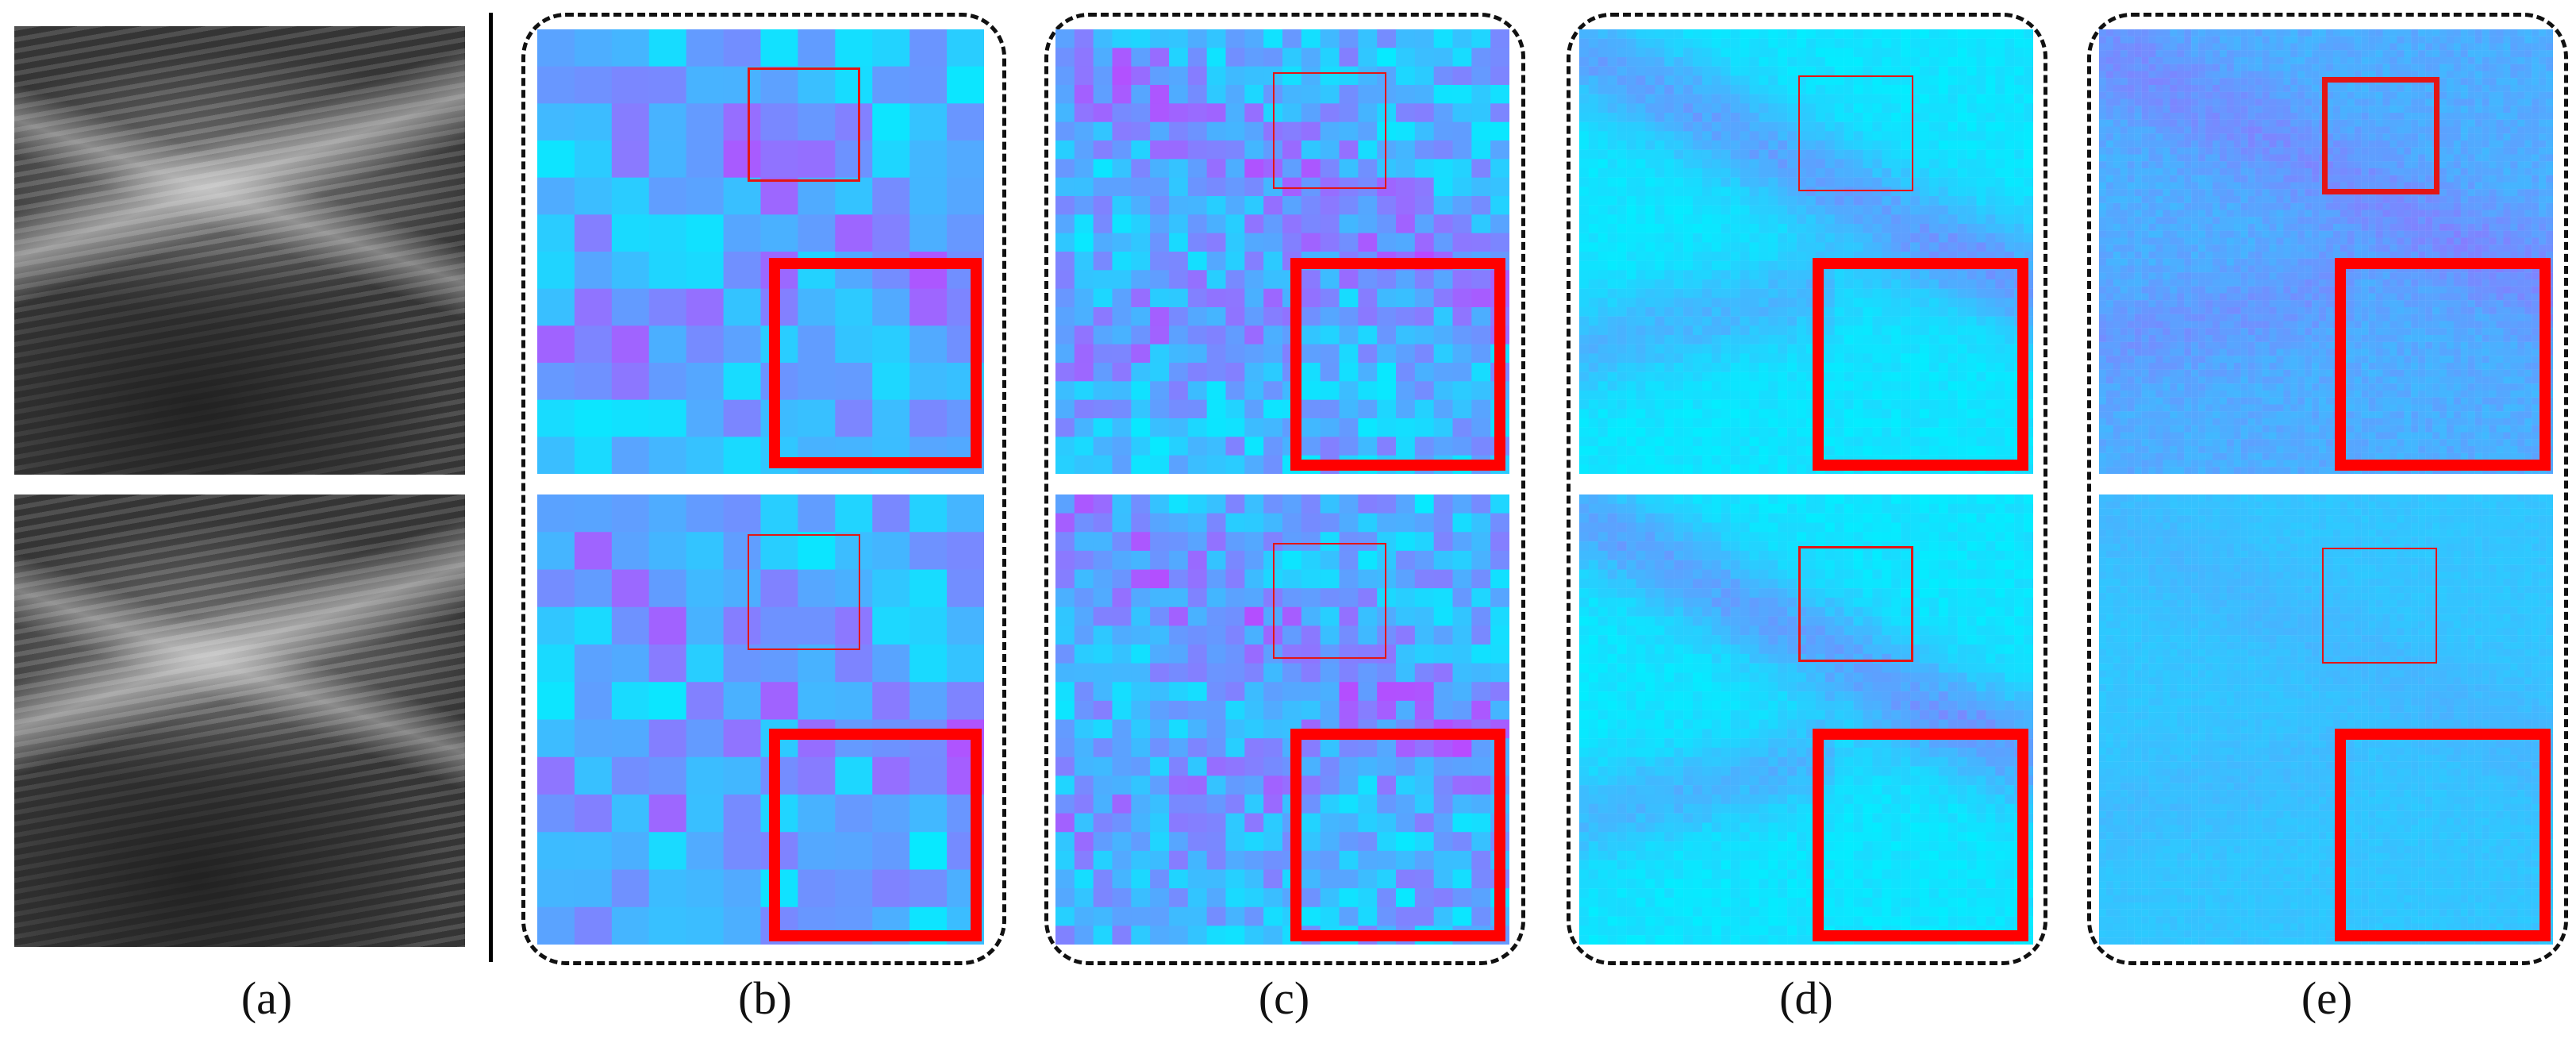 The width and height of the screenshot is (2576, 1039). What do you see at coordinates (804, 592) in the screenshot?
I see `zoom-region-b-bottom` at bounding box center [804, 592].